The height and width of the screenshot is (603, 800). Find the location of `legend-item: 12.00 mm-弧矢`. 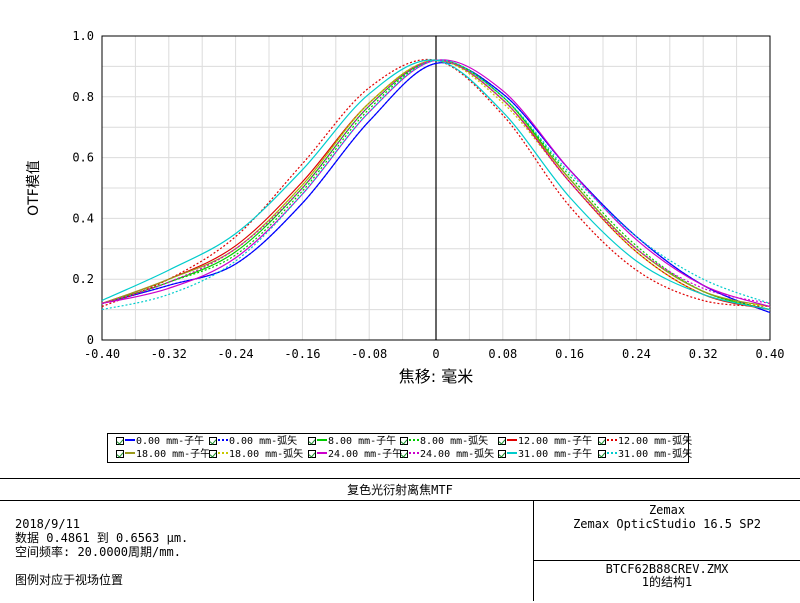

legend-item: 12.00 mm-弧矢 is located at coordinates (645, 442).